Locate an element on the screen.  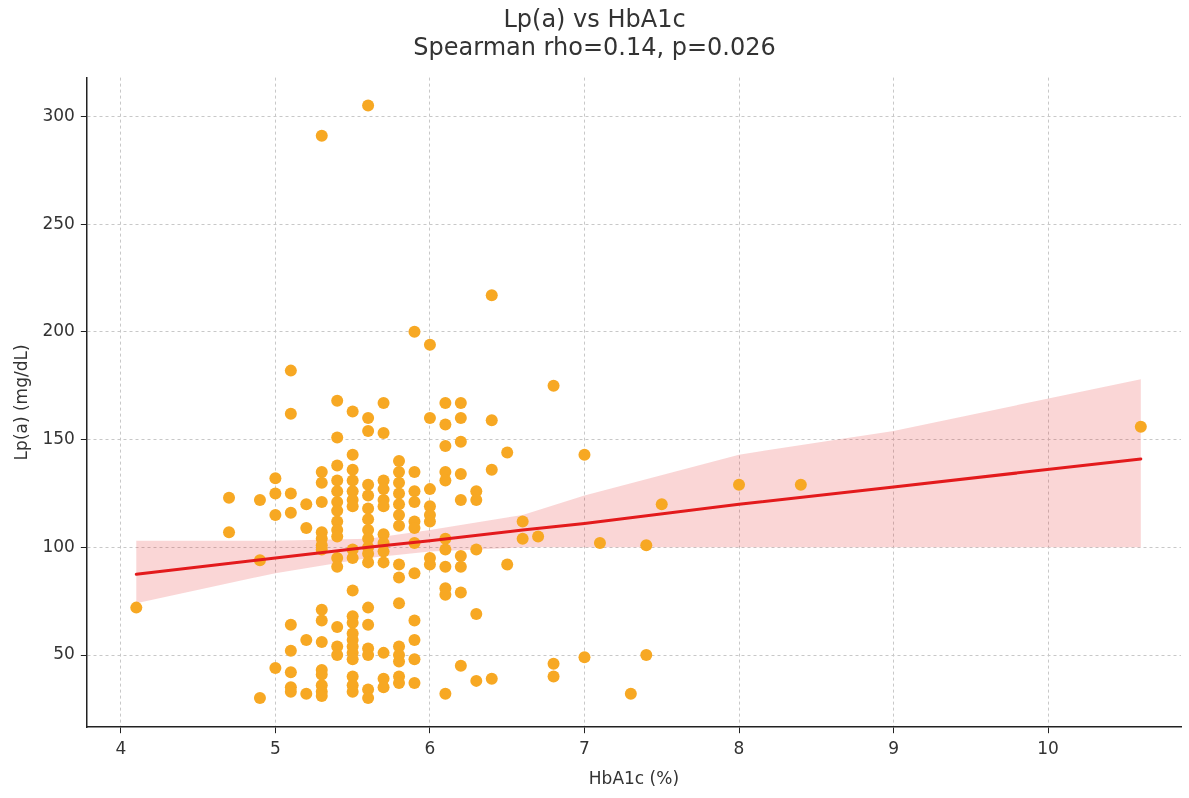
chart-title: Lp(a) vs HbA1c is located at coordinates (594, 18).